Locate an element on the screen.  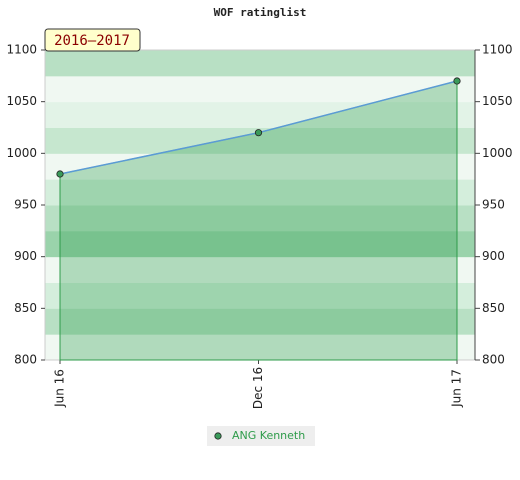
legend-label: ANG Kenneth is located at coordinates (268, 435).